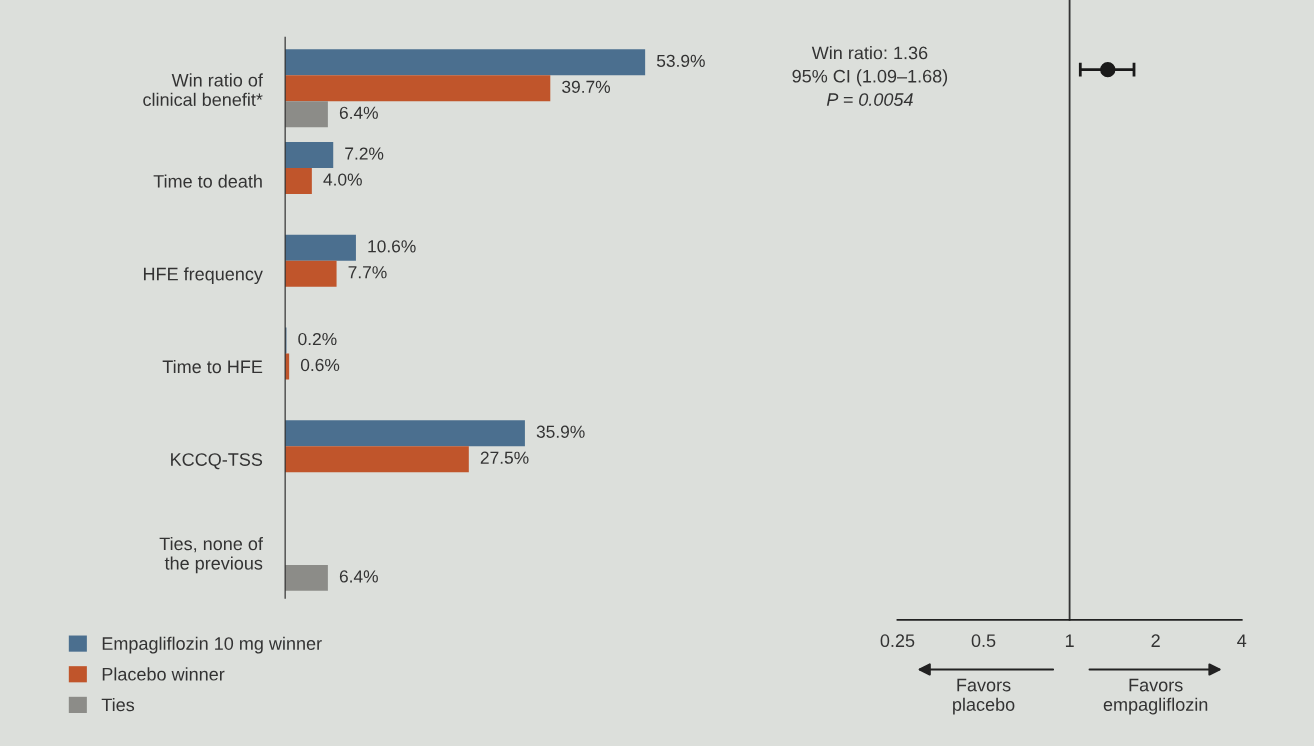 The width and height of the screenshot is (1314, 746). I want to click on annotation: Win ratio: 1.36, so click(869, 53).